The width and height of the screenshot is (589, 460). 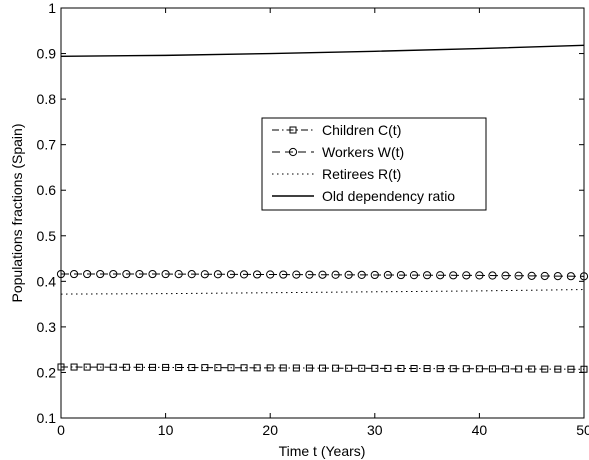 I want to click on x-tick-label: 40, so click(x=480, y=430).